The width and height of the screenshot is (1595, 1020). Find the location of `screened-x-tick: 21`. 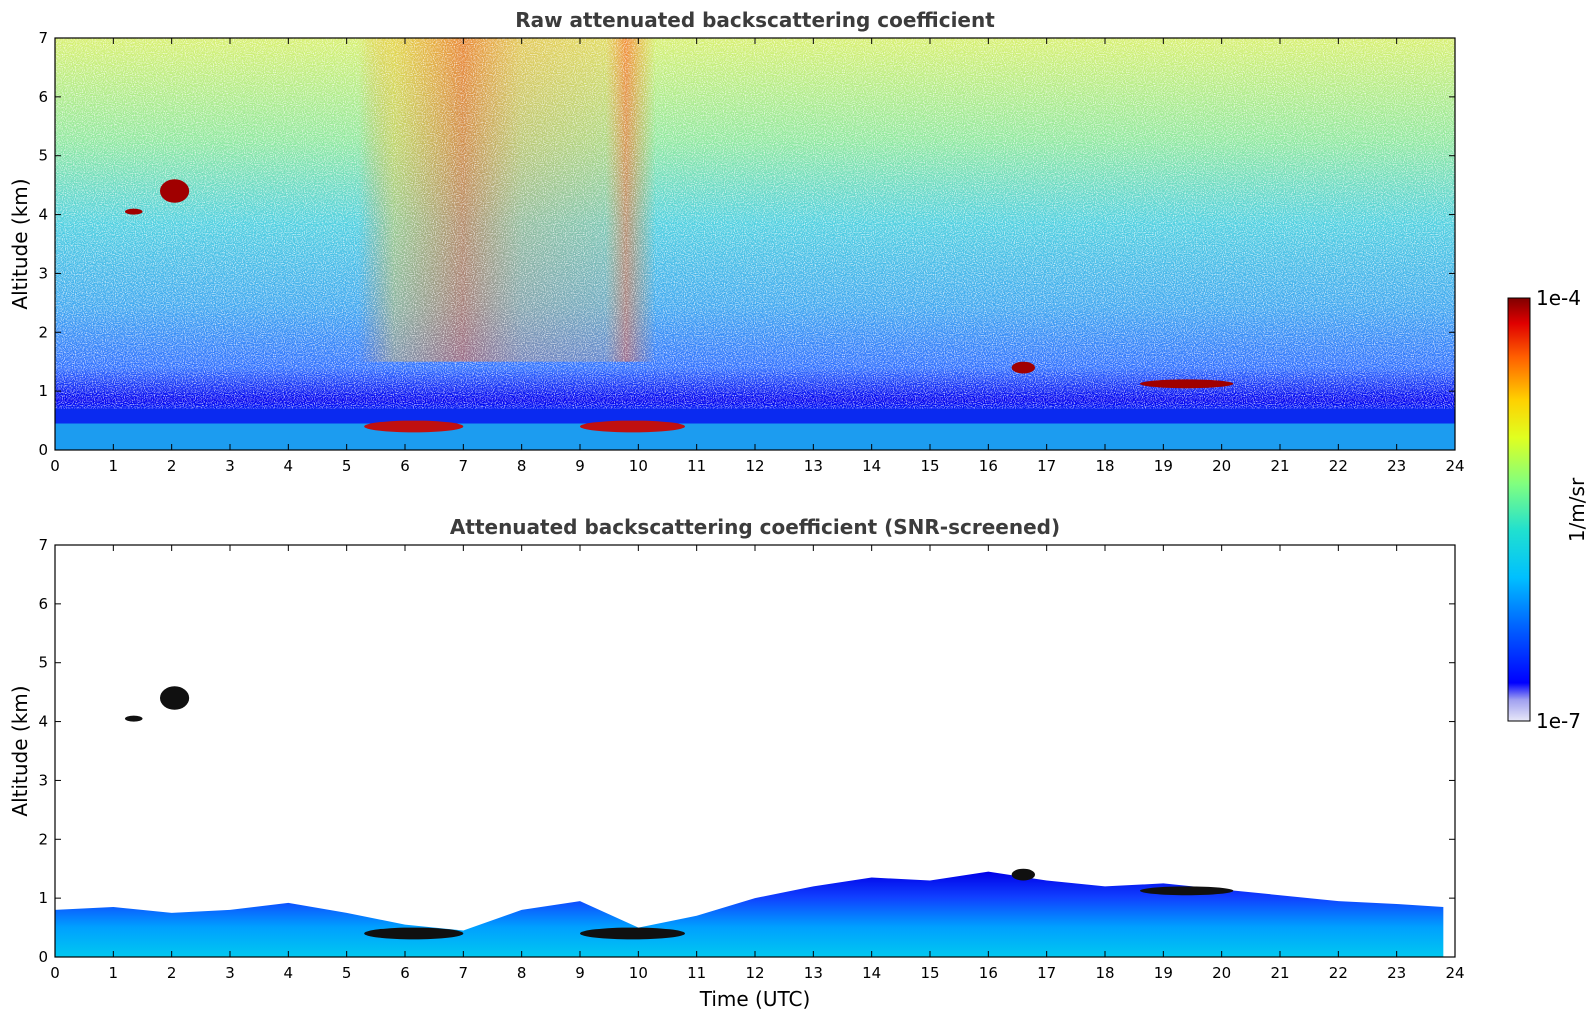

screened-x-tick: 21 is located at coordinates (1280, 763).